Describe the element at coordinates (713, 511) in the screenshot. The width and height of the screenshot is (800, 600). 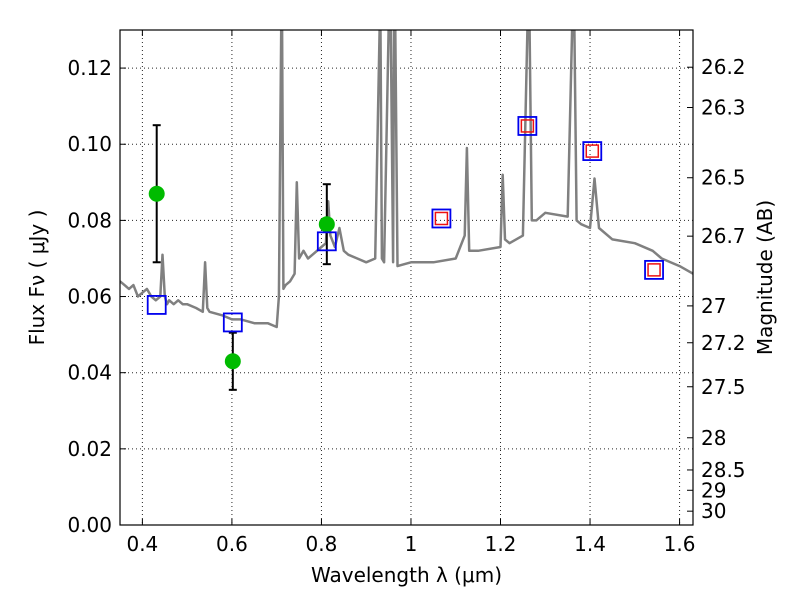
I see `right-tick-label: 30` at that location.